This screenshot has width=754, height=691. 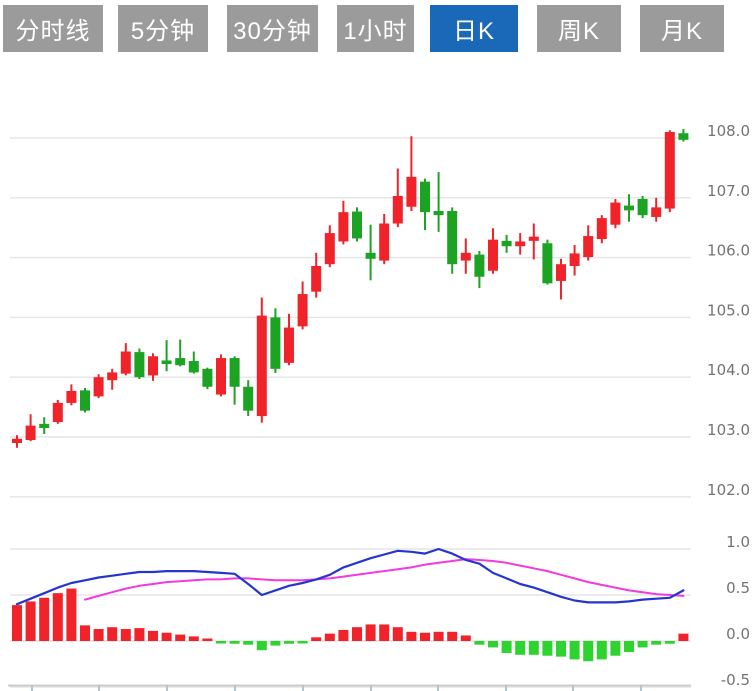 What do you see at coordinates (738, 588) in the screenshot?
I see `macd-axis-label: 0.5` at bounding box center [738, 588].